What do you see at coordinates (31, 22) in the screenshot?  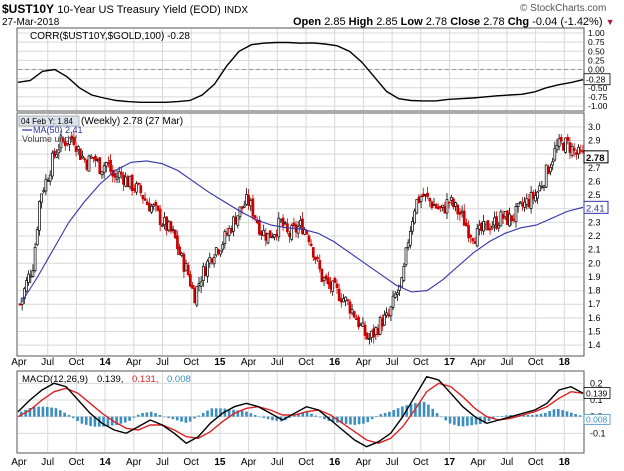 I see `chart-date: 27-Mar-2018` at bounding box center [31, 22].